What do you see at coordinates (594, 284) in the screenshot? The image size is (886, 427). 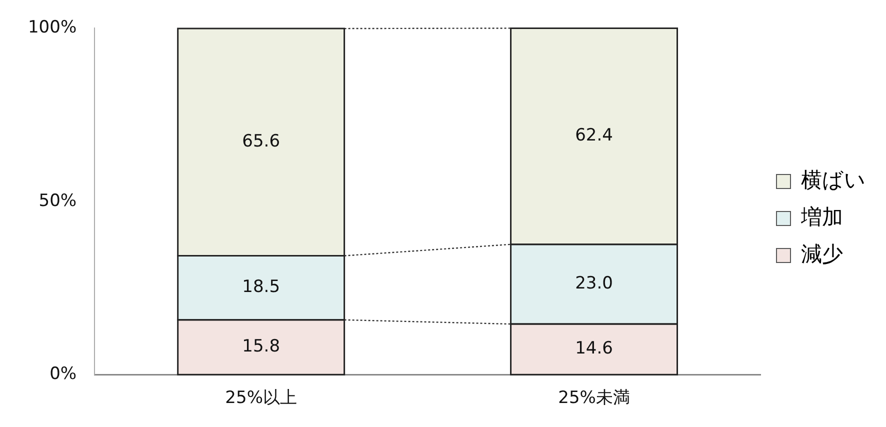 I see `data-label: 23.0` at bounding box center [594, 284].